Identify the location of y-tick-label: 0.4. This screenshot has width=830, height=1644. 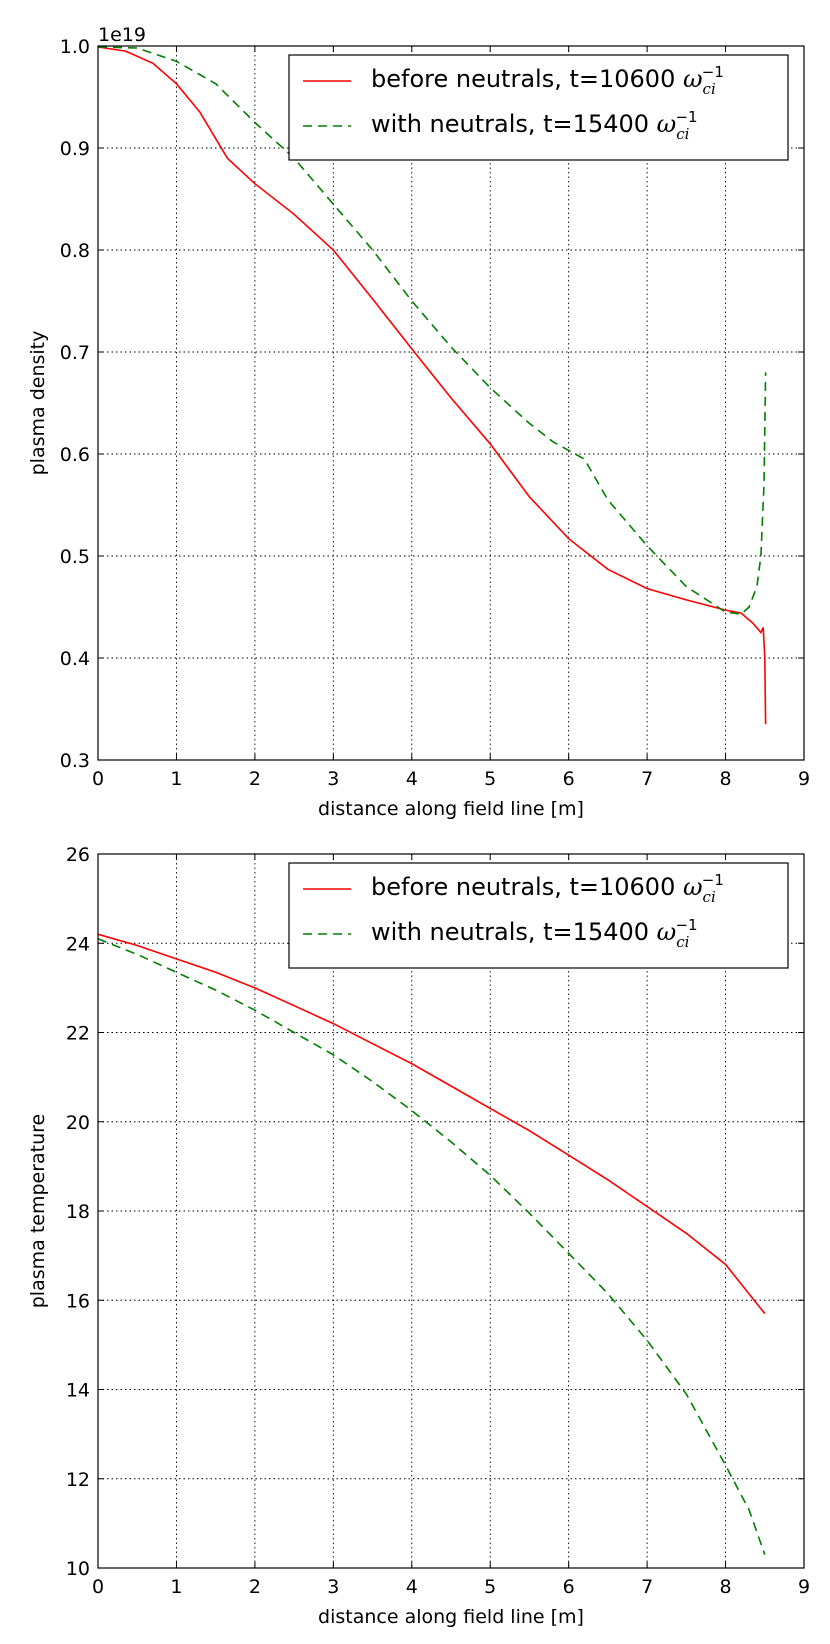
(75, 659).